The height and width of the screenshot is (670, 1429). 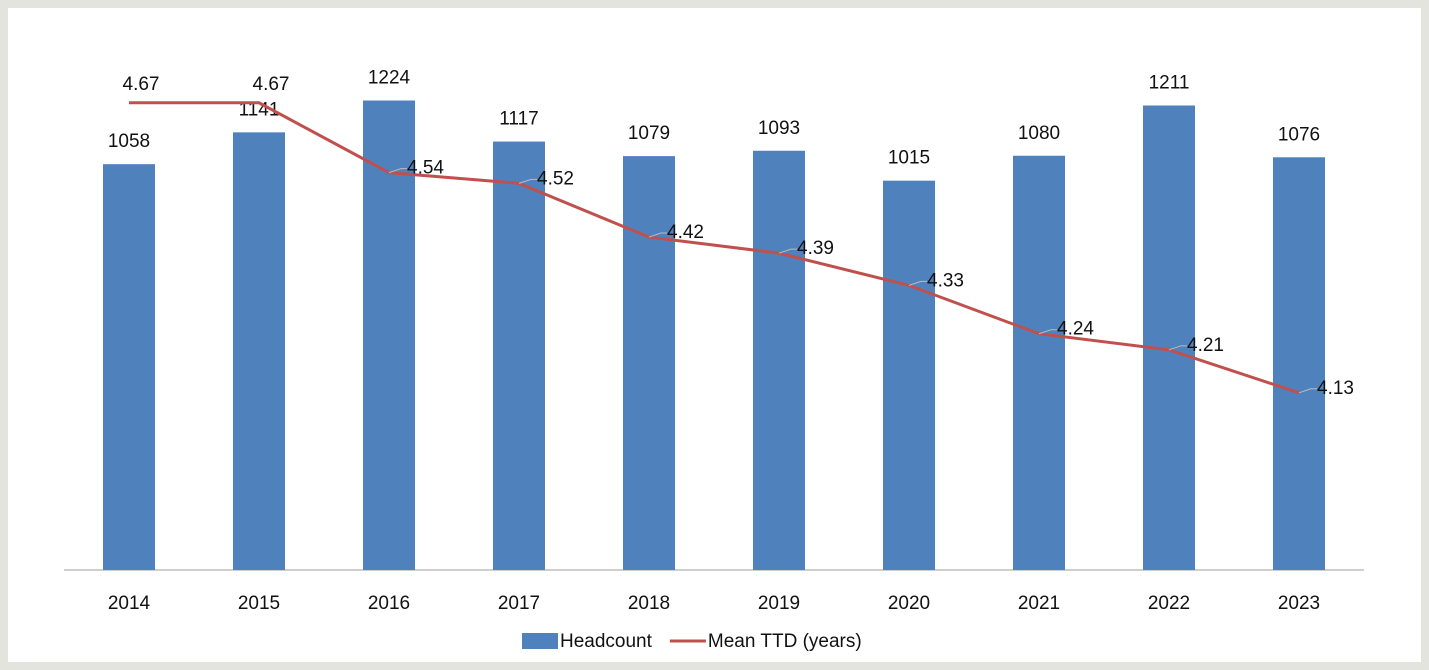 I want to click on line-value-label: 4.21, so click(x=1205, y=345).